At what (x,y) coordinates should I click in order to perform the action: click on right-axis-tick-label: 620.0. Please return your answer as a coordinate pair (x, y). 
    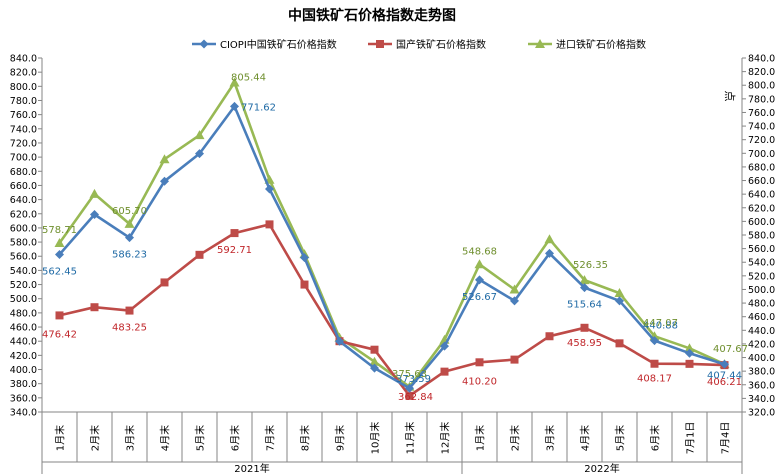
    Looking at the image, I should click on (761, 208).